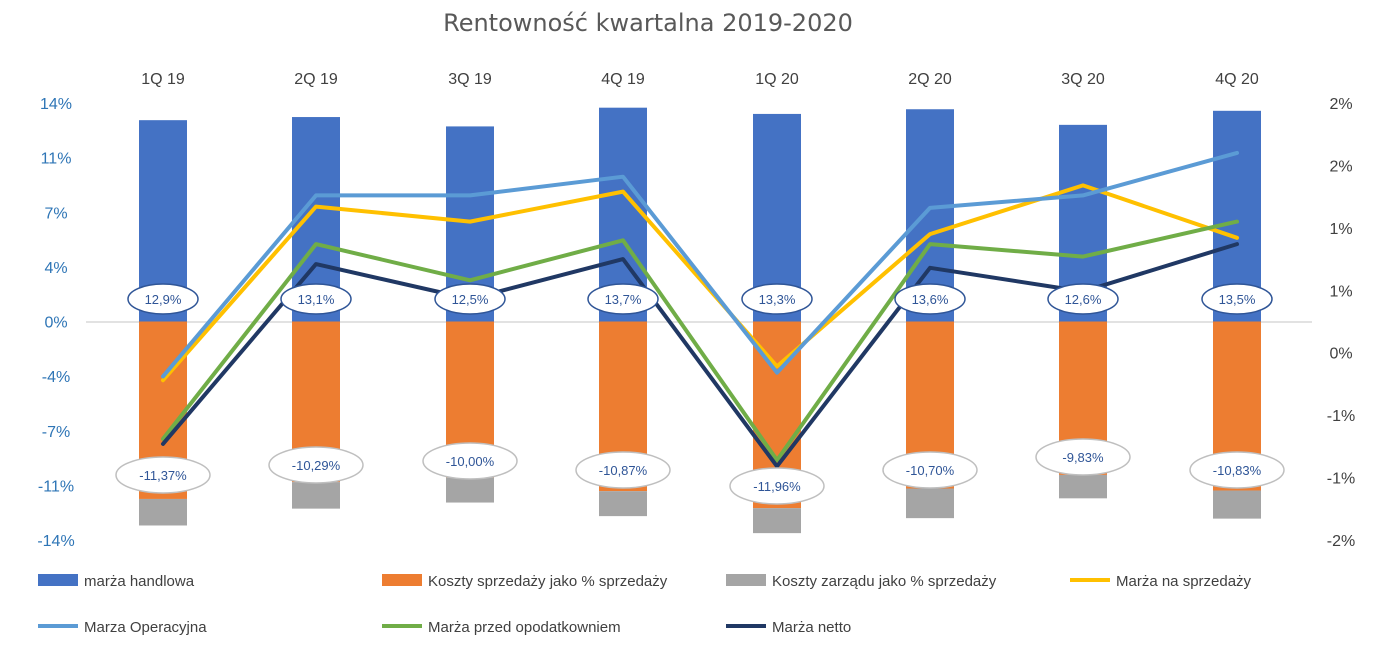  I want to click on legend-label: Marża na sprzedaży, so click(1184, 581).